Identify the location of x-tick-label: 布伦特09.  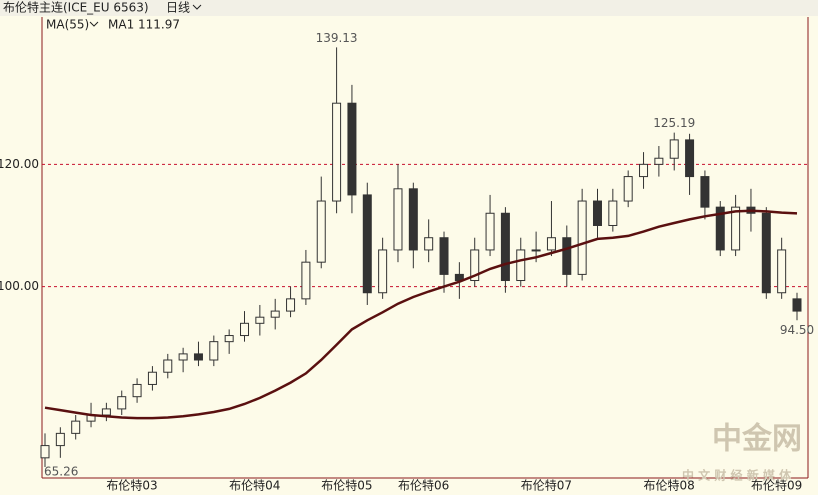
(776, 485).